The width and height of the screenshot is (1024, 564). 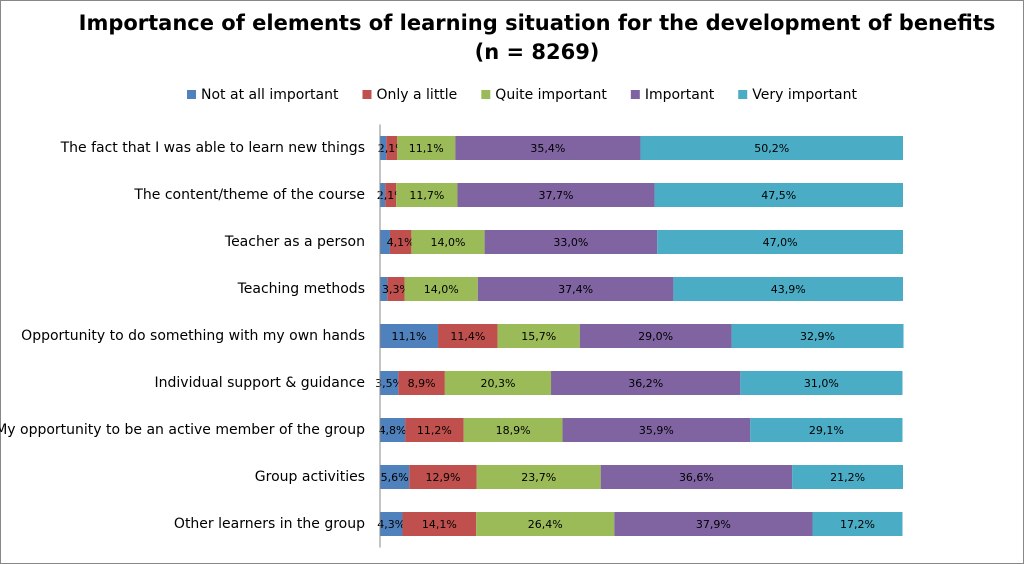 I want to click on data-label: 35,4%, so click(x=547, y=148).